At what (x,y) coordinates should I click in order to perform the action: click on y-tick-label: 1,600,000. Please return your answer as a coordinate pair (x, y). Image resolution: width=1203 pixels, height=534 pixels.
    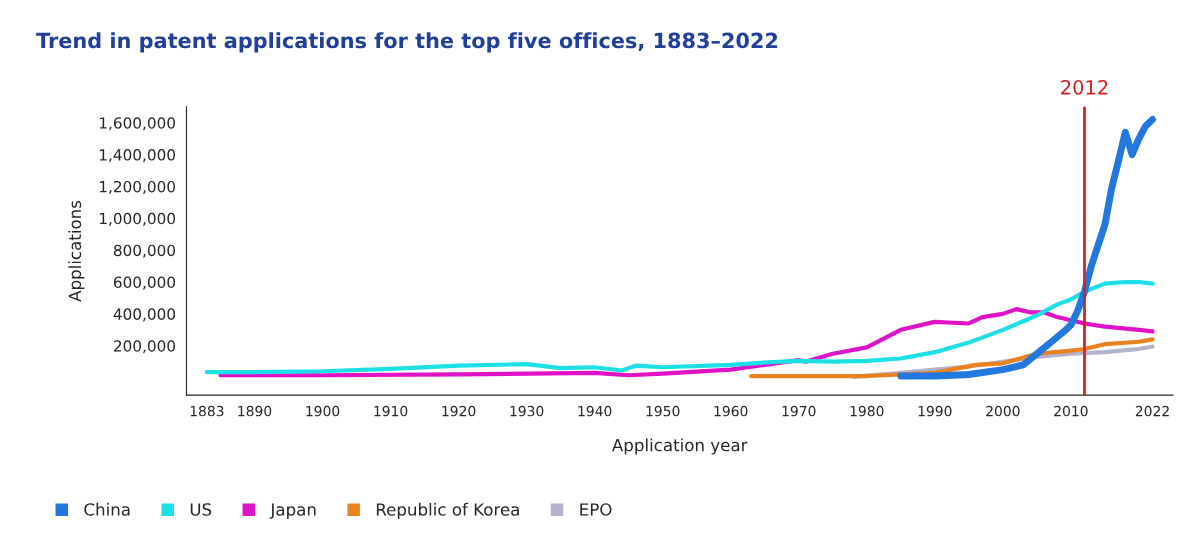
    Looking at the image, I should click on (137, 124).